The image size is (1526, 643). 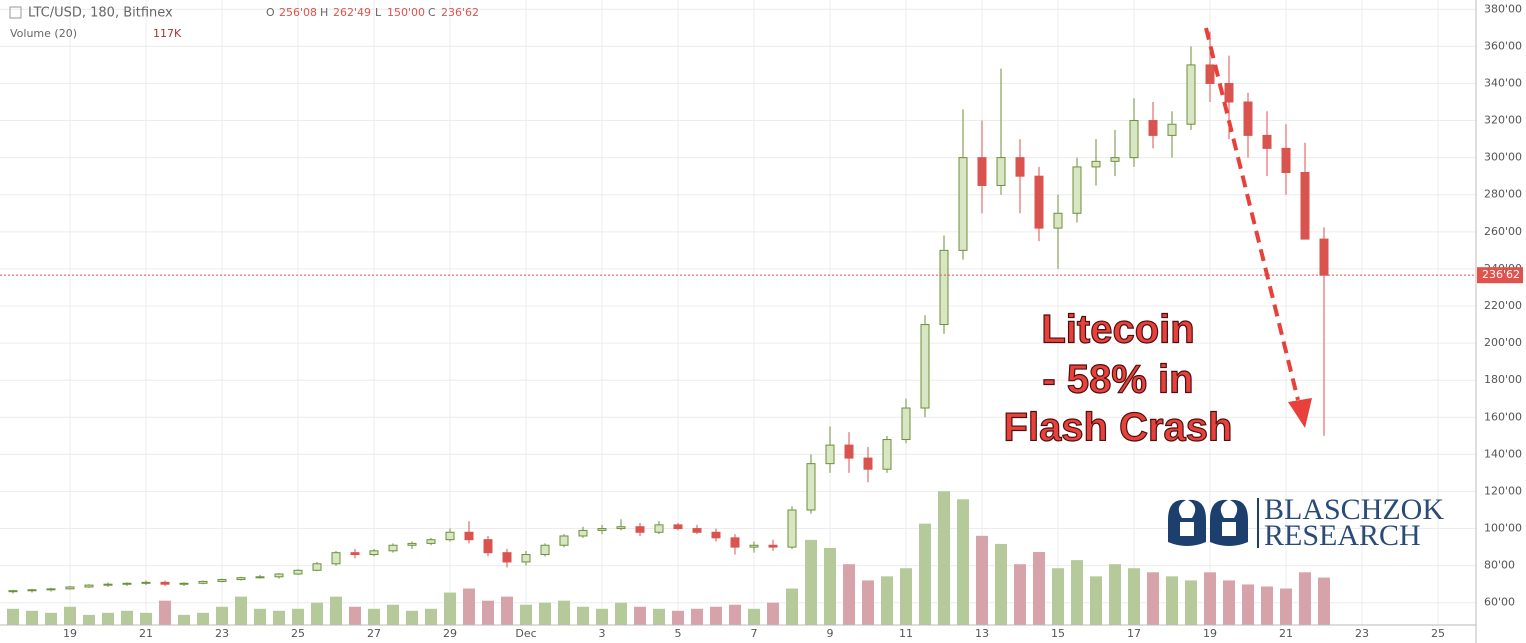 I want to click on low-label: L, so click(x=378, y=12).